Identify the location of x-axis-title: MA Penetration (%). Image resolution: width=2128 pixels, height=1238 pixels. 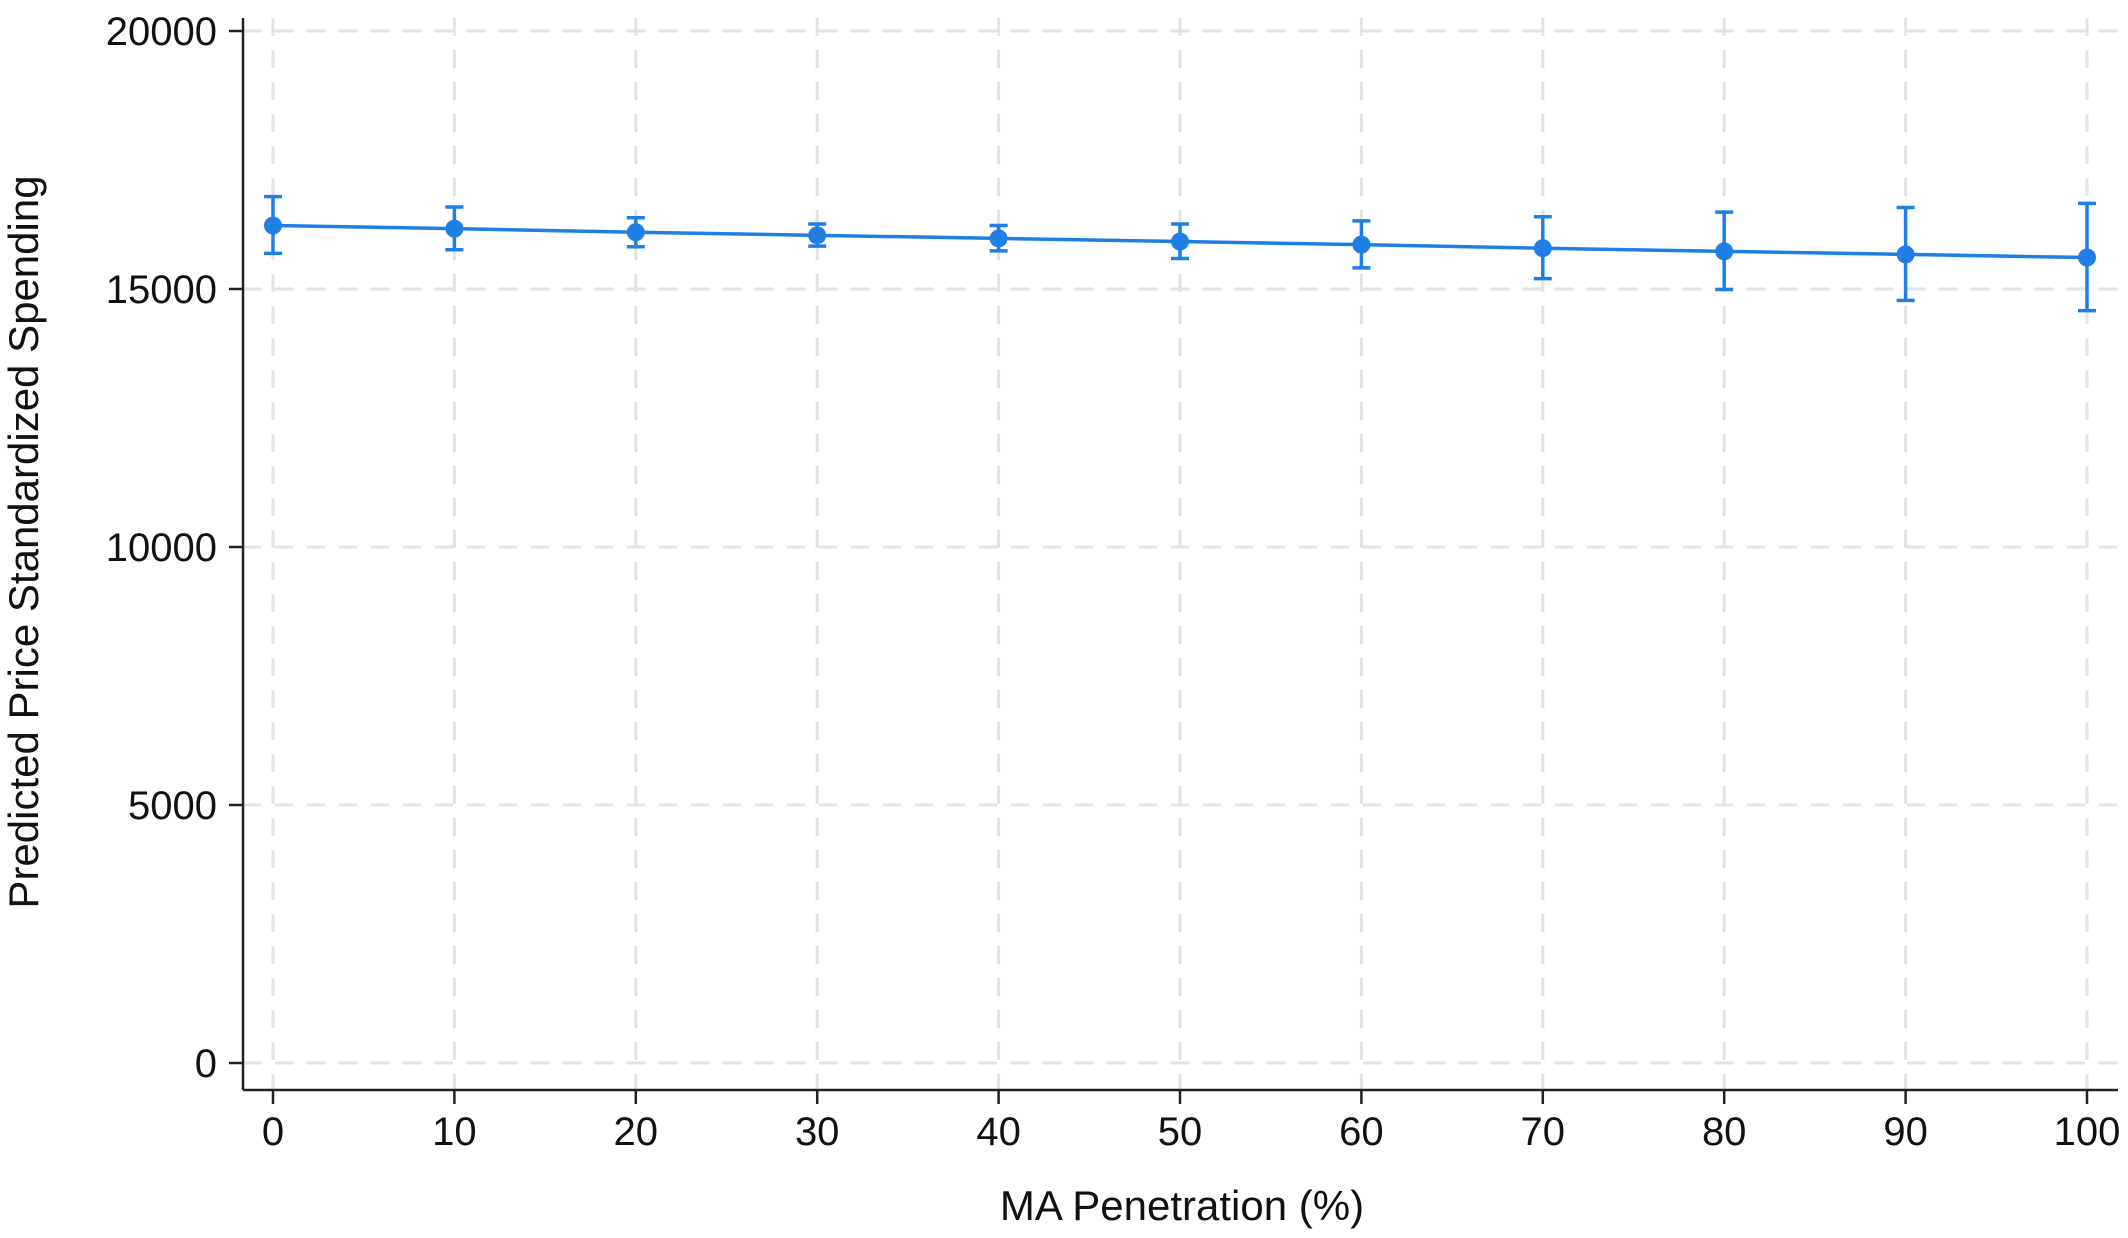
(1182, 1205).